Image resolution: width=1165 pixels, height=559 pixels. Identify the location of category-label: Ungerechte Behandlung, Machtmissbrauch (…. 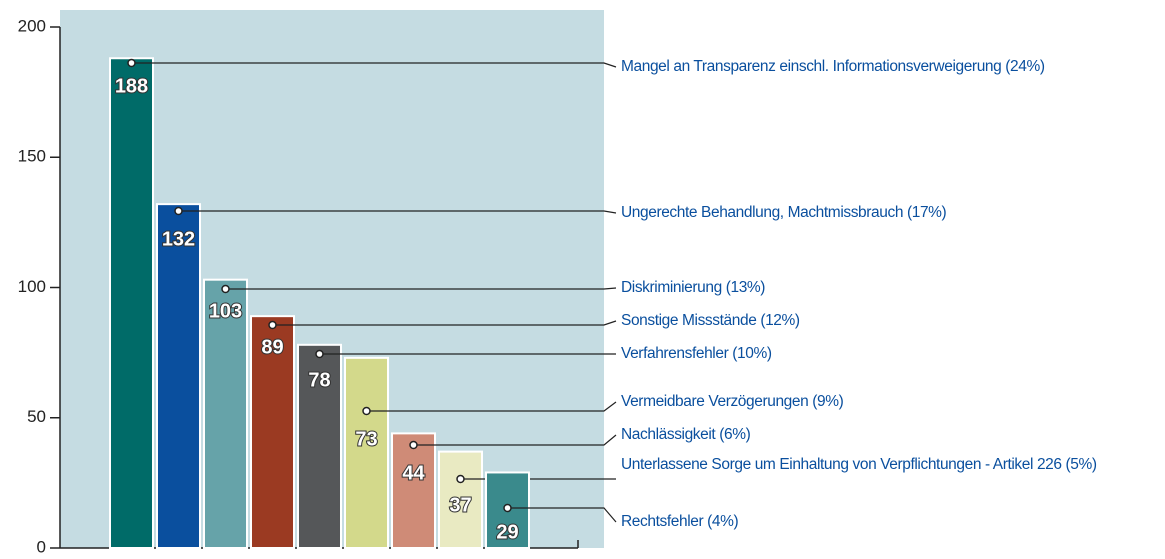
(784, 212).